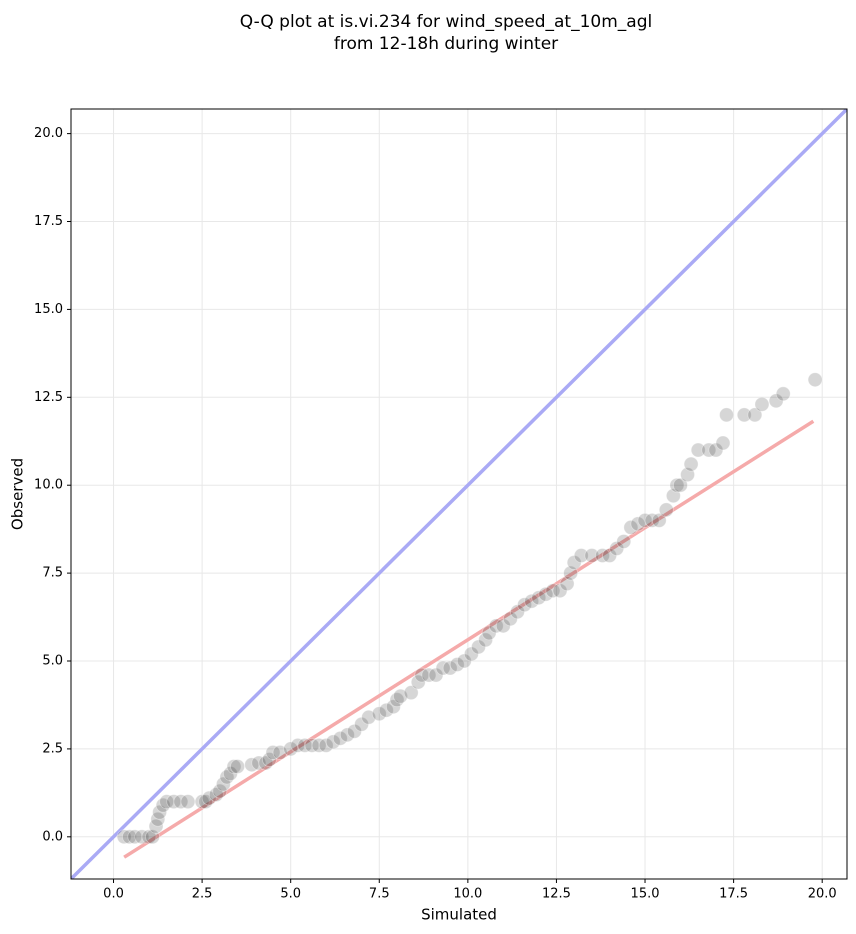 Image resolution: width=856 pixels, height=934 pixels. I want to click on y-tick-label: 0.0, so click(52, 836).